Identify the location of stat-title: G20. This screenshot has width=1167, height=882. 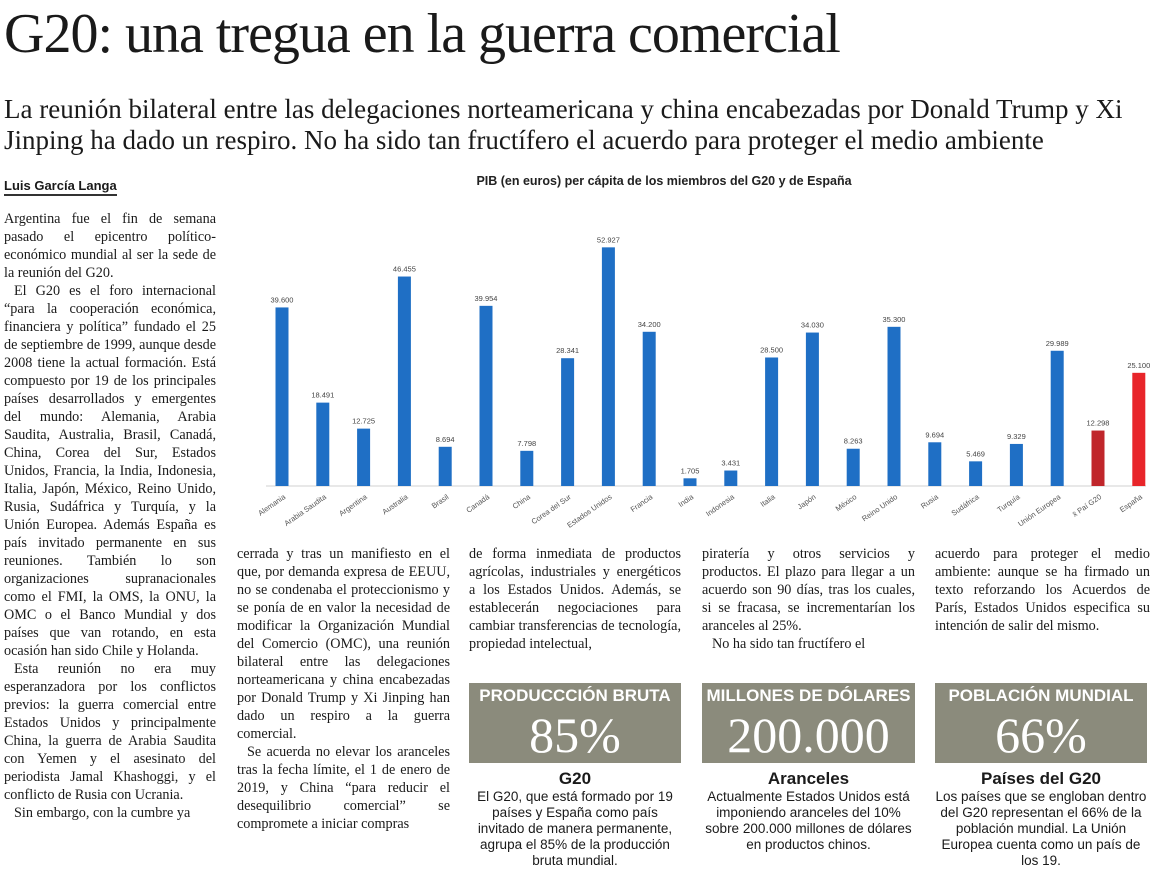
(575, 778).